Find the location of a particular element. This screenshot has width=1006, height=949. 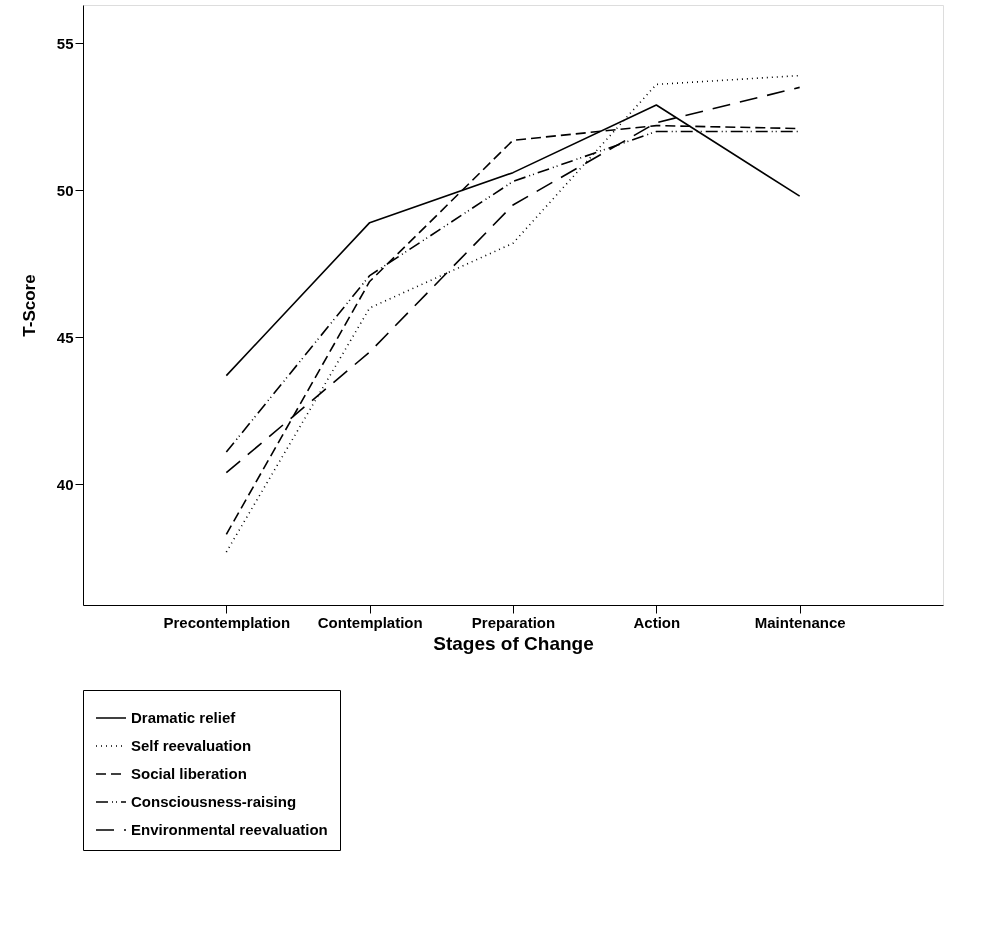

y-tick-label: 45 is located at coordinates (65, 337).